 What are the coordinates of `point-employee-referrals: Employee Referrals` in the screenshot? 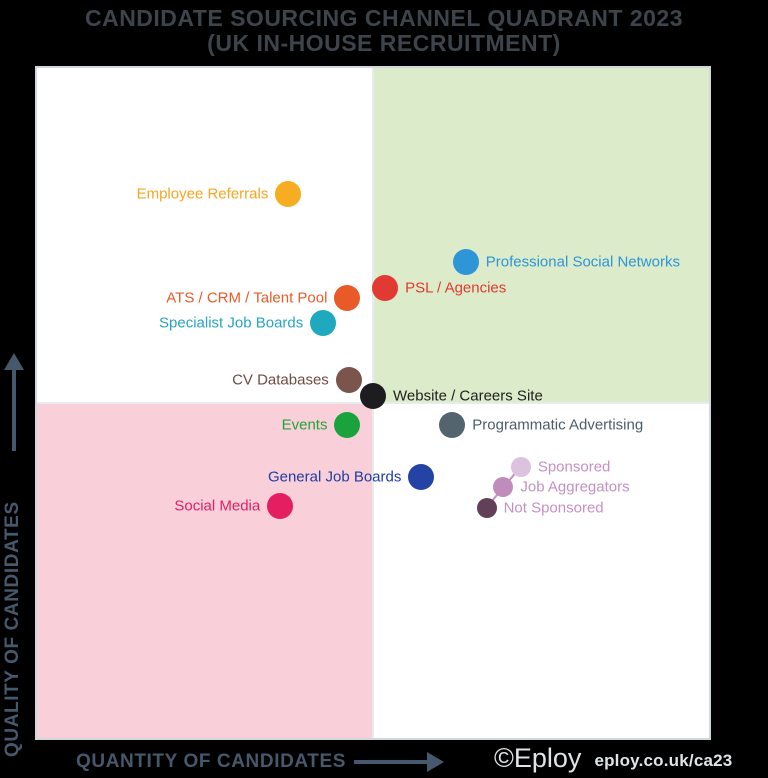 It's located at (219, 193).